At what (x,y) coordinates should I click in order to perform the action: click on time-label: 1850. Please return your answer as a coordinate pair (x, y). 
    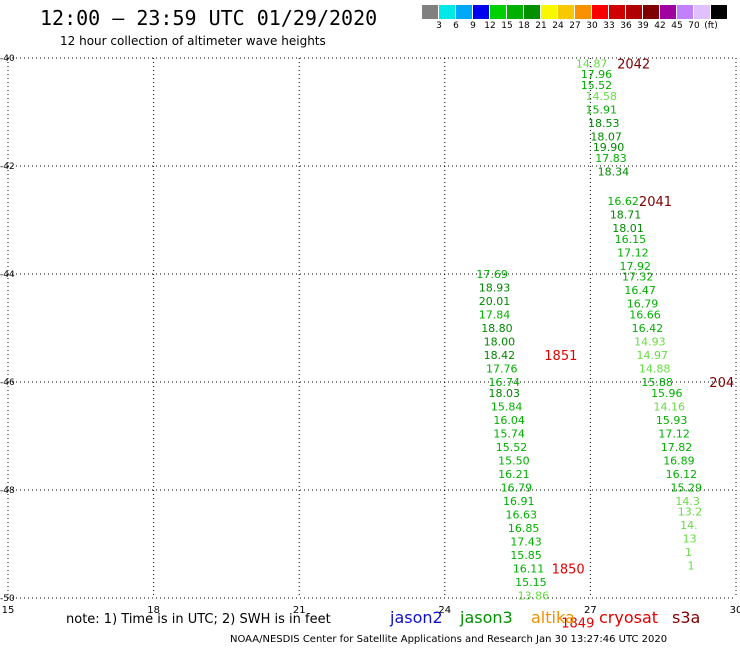
    Looking at the image, I should click on (568, 569).